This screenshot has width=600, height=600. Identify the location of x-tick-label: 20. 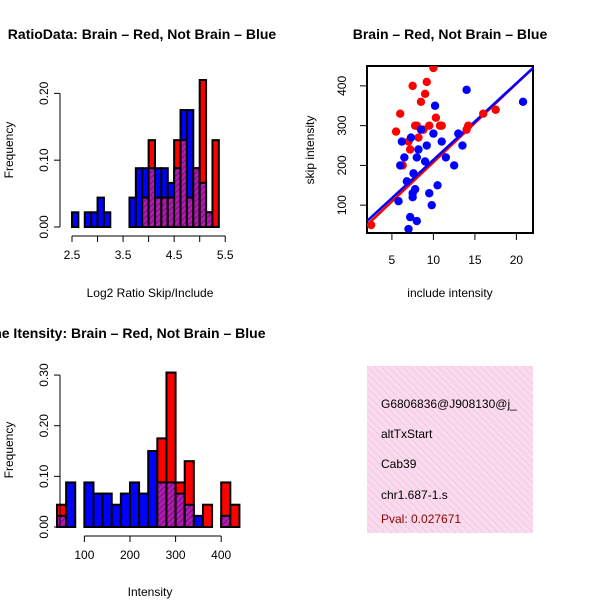
(517, 260).